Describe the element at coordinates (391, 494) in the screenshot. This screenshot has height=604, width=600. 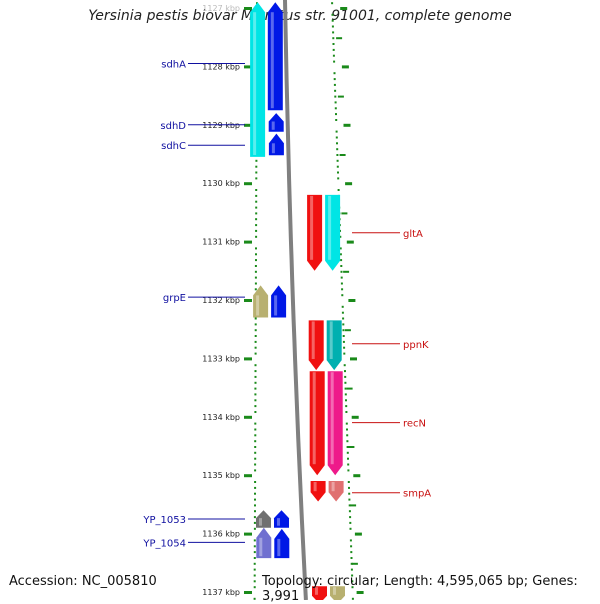
I see `gene-label-smpa: smpA` at that location.